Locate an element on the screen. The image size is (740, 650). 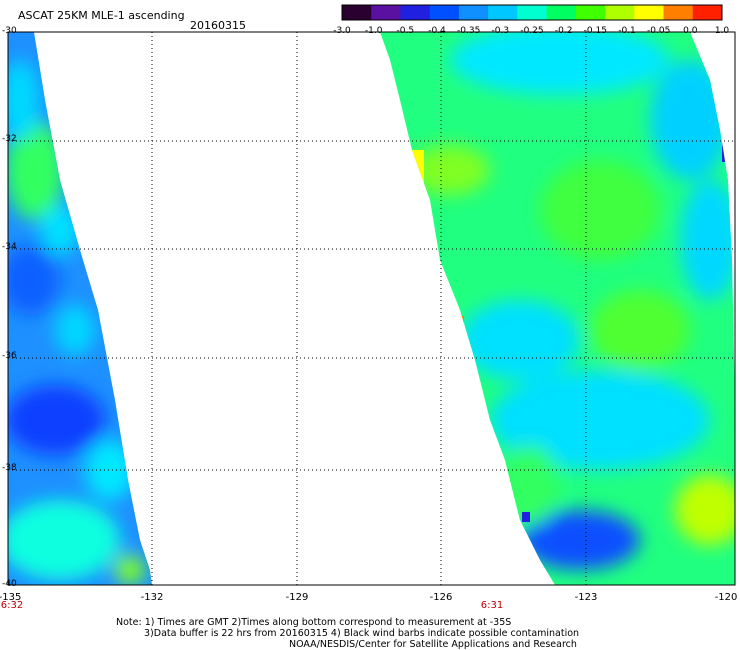
lon-label: -132 is located at coordinates (152, 597).